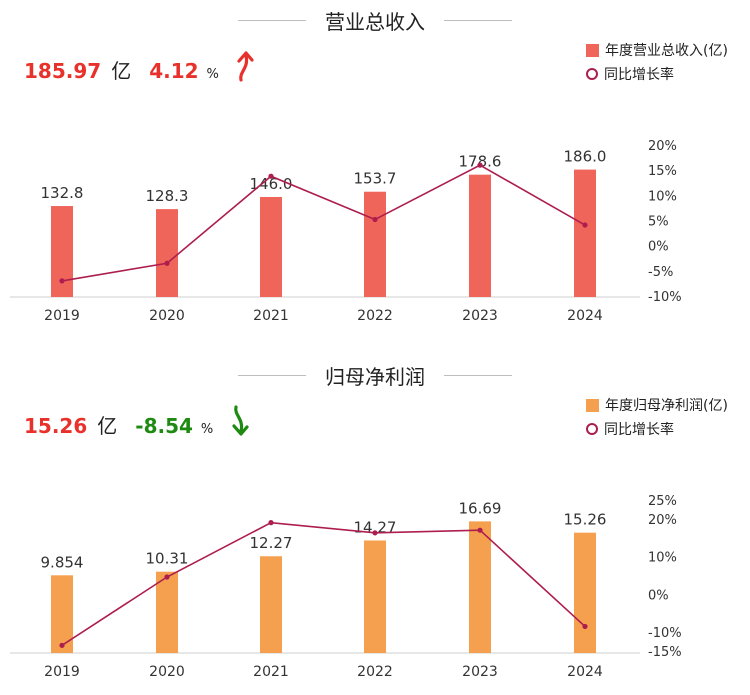 The image size is (750, 695). Describe the element at coordinates (63, 71) in the screenshot. I see `summary-total: 185.97` at that location.